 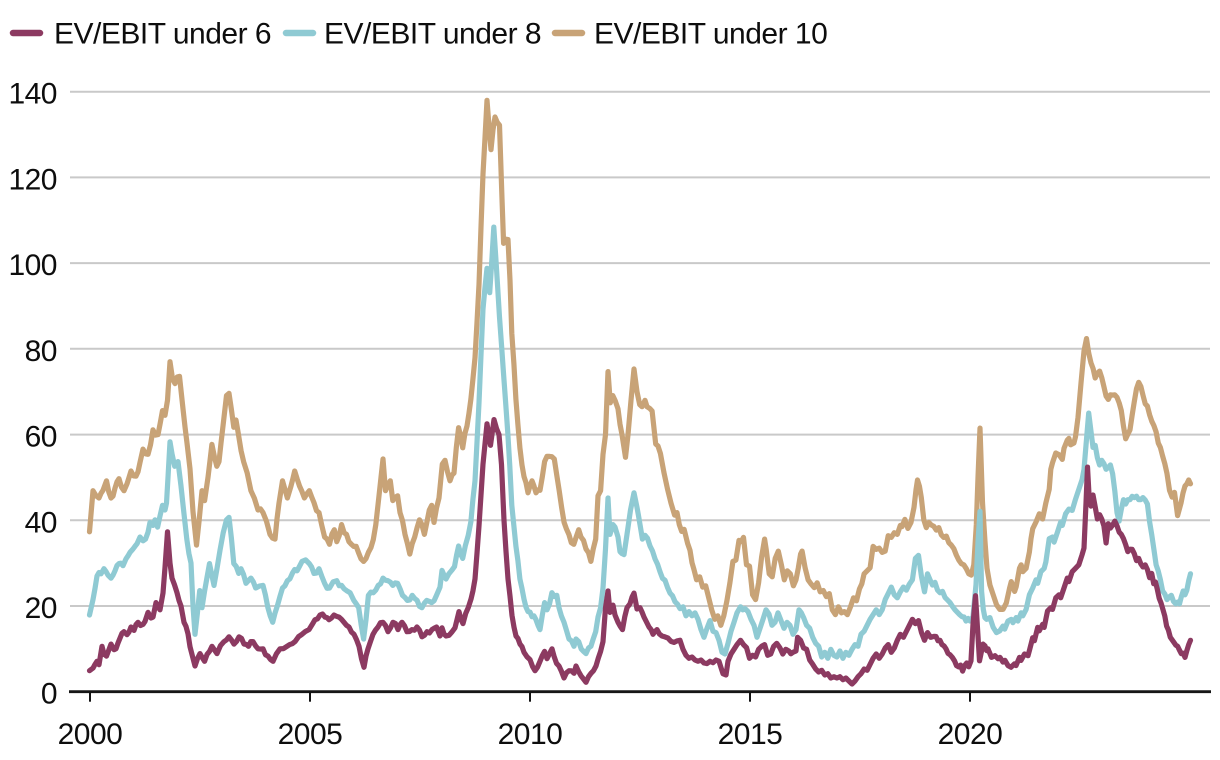 I want to click on svg-text: 140, so click(x=32, y=94).